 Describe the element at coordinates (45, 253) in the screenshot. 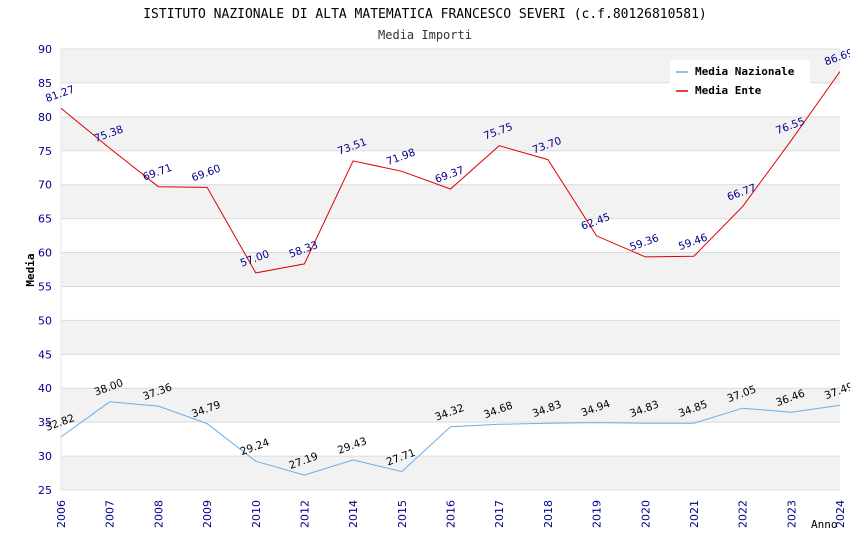

I see `y-tick-label: 60` at that location.